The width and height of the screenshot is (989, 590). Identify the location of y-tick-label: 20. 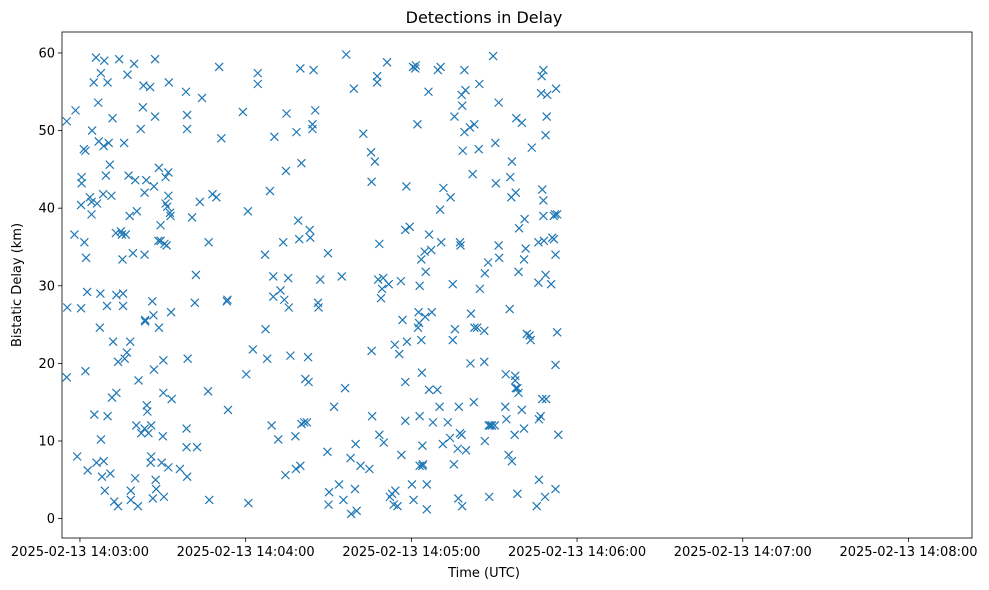
(46, 364).